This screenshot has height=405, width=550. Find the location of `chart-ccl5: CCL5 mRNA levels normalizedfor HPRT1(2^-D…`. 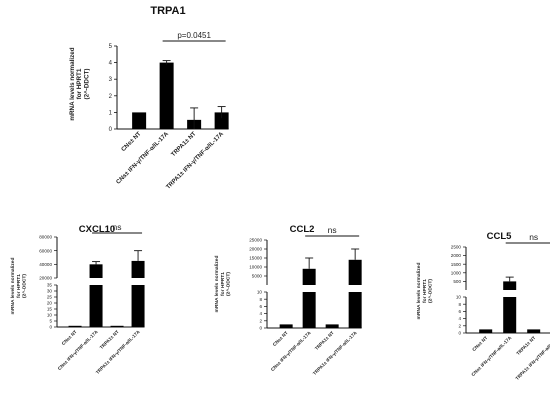

chart-ccl5: CCL5 mRNA levels normalizedfor HPRT1(2^-D… is located at coordinates (483, 306).